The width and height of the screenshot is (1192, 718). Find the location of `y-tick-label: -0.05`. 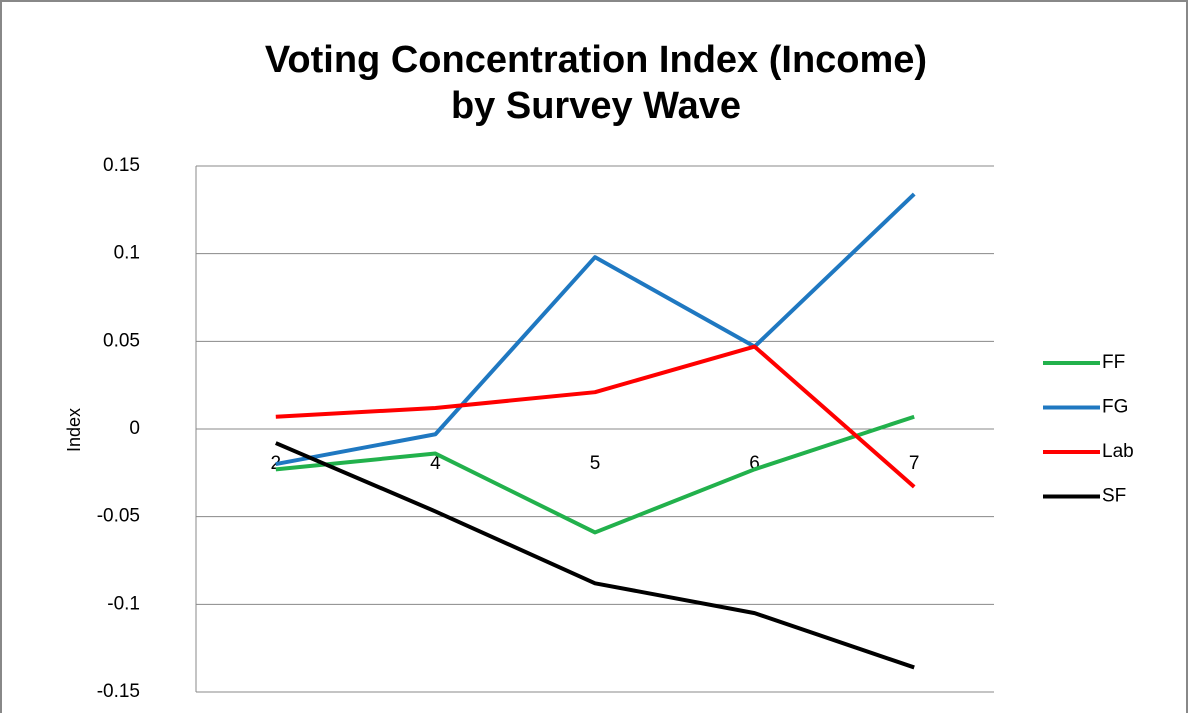

y-tick-label: -0.05 is located at coordinates (118, 516).